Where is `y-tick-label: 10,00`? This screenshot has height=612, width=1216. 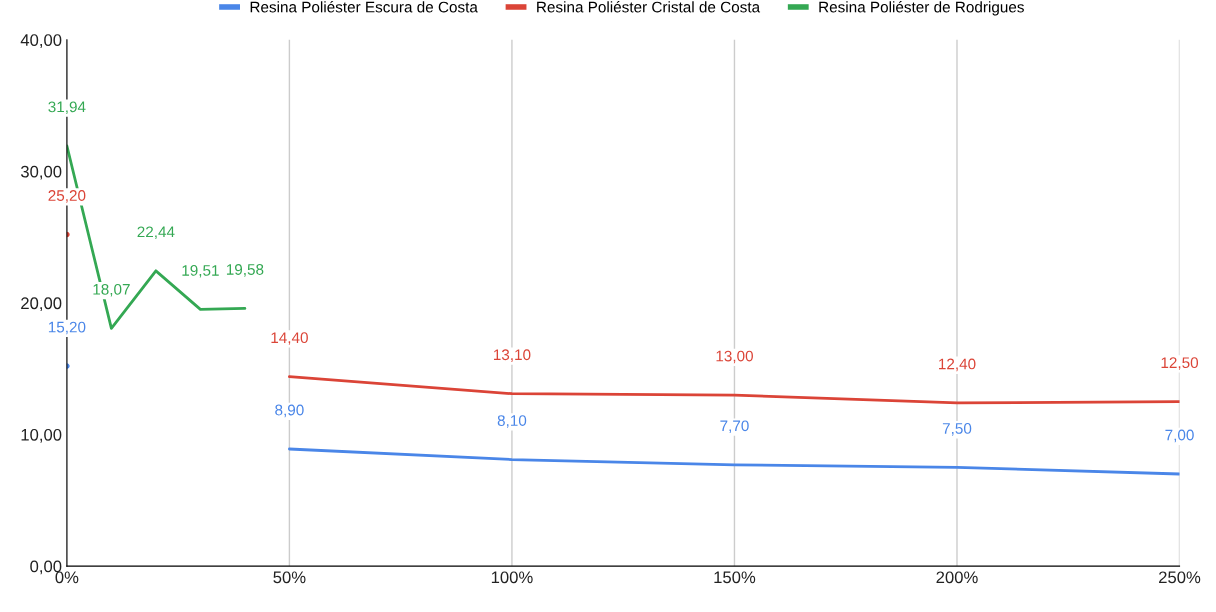 y-tick-label: 10,00 is located at coordinates (41, 435).